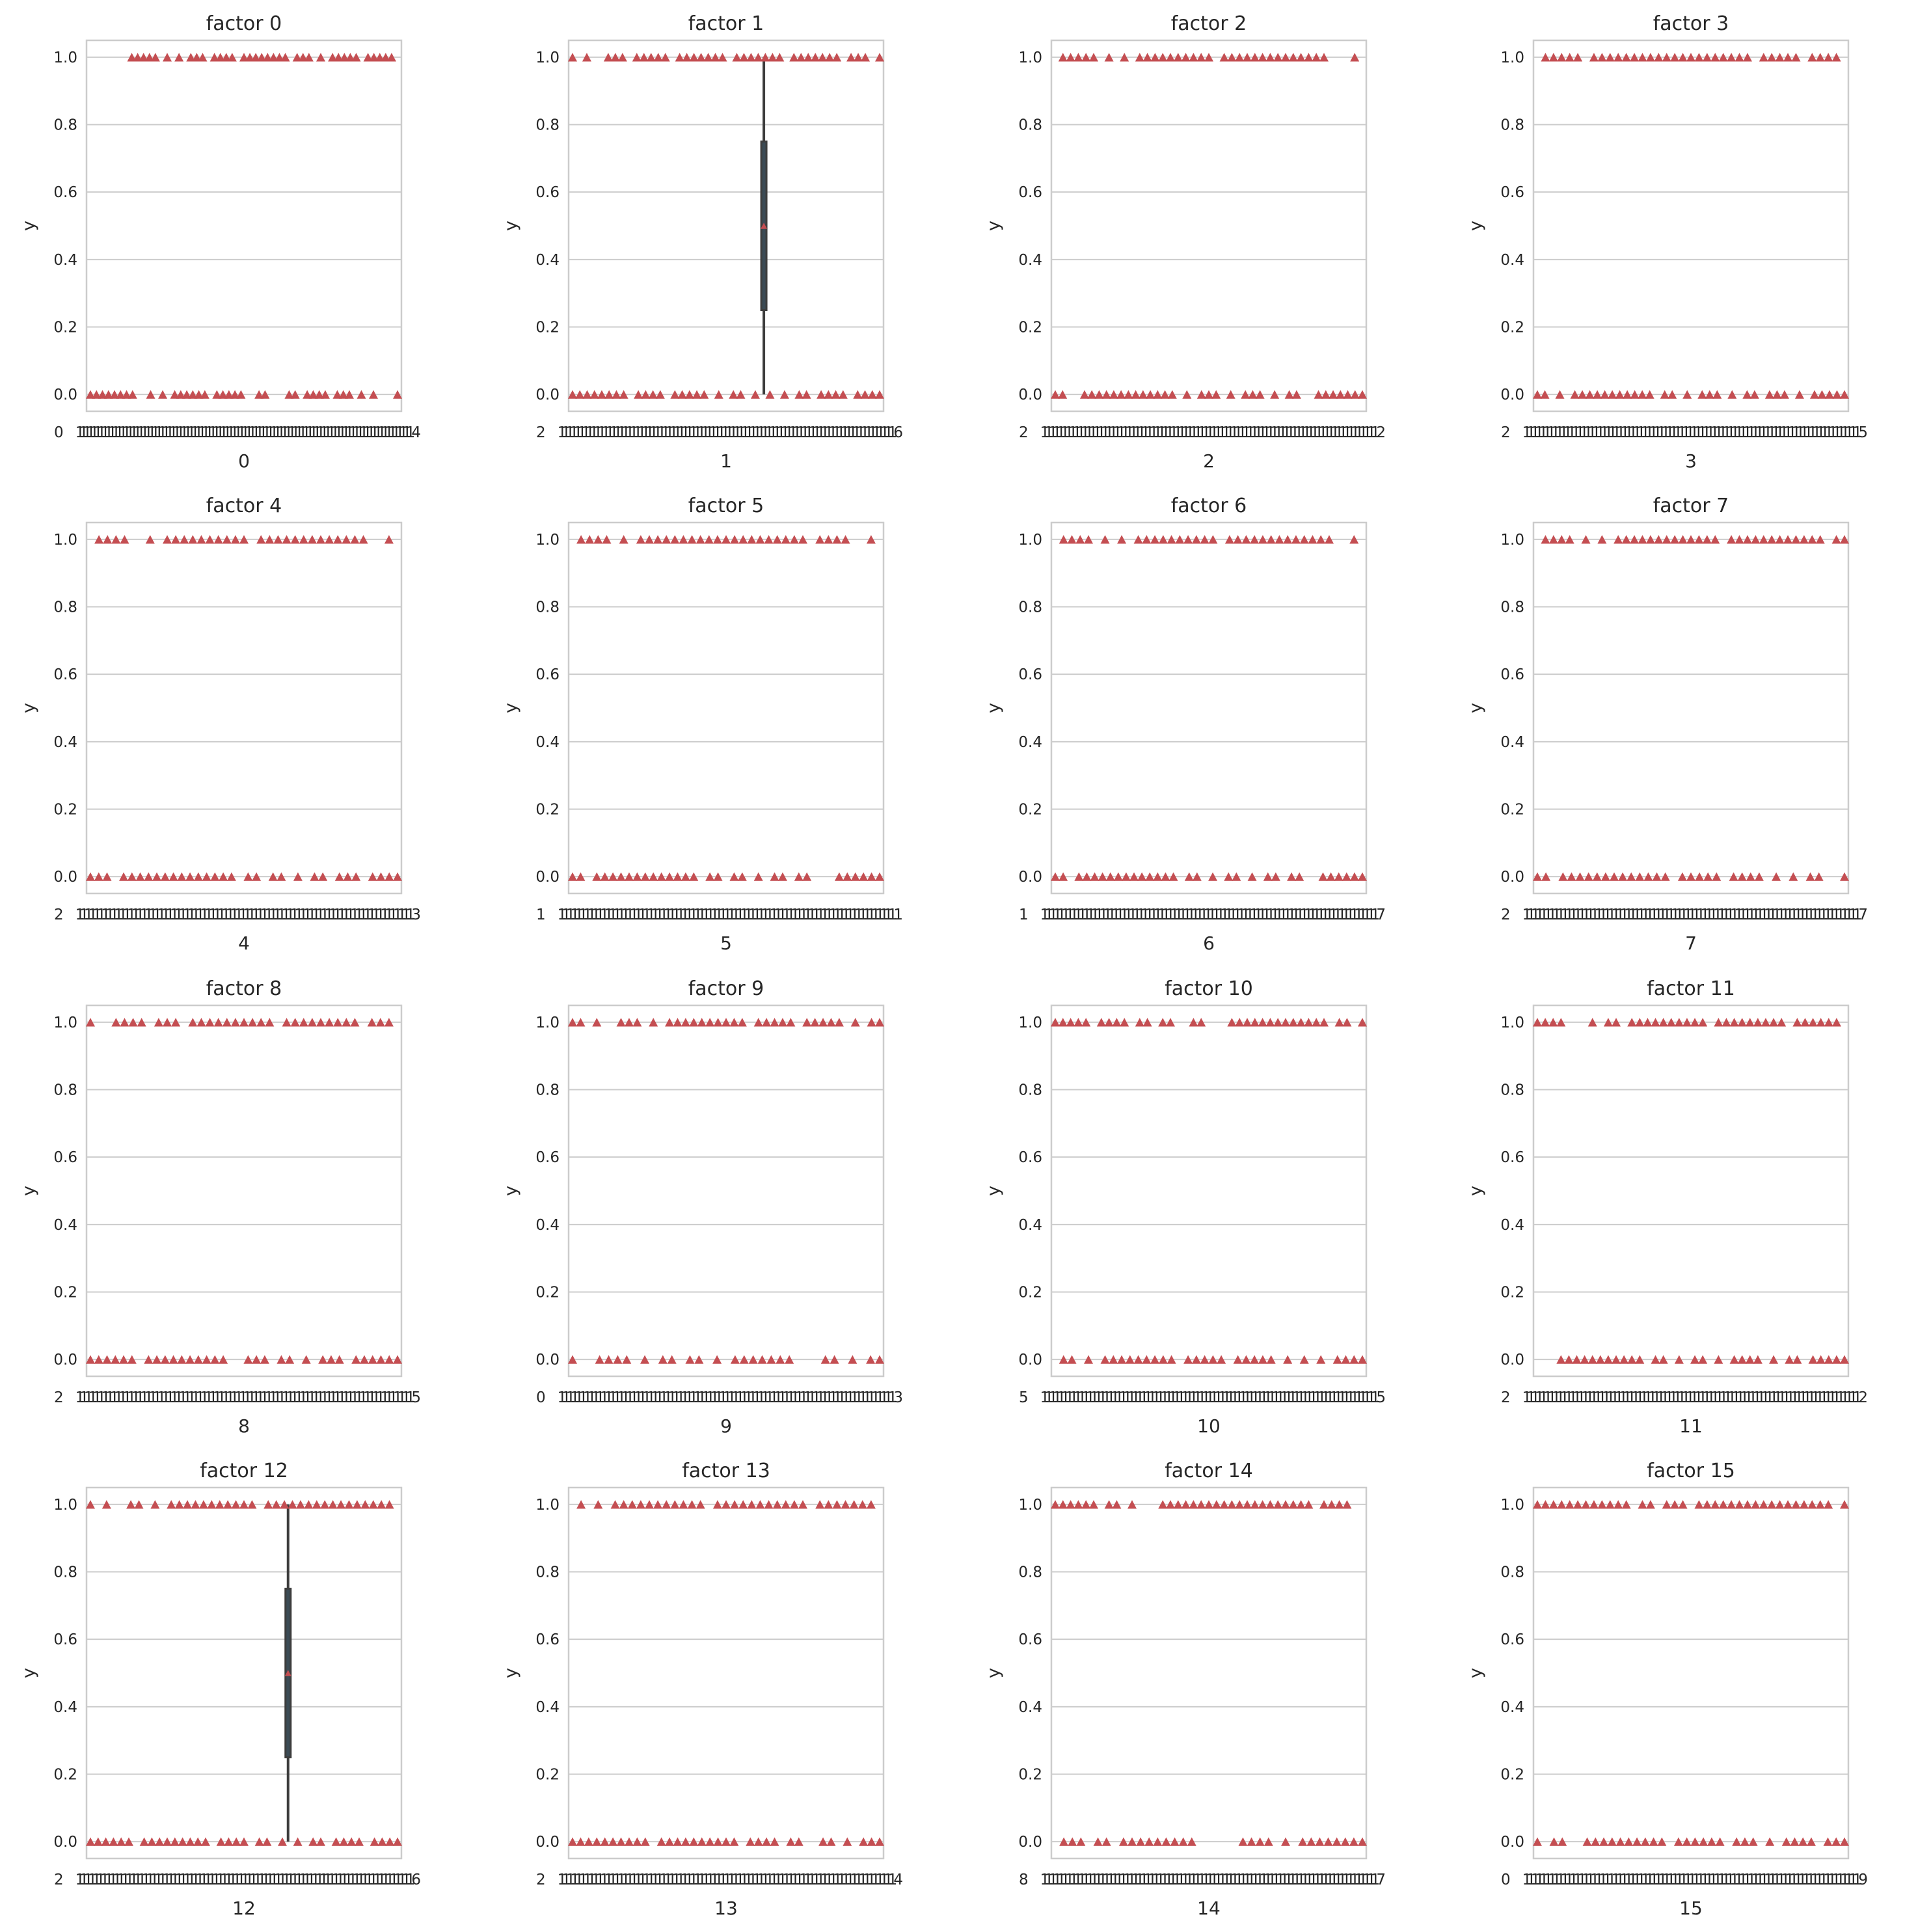 This screenshot has width=1931, height=1932. What do you see at coordinates (994, 226) in the screenshot?
I see `y-axis-label: y` at bounding box center [994, 226].